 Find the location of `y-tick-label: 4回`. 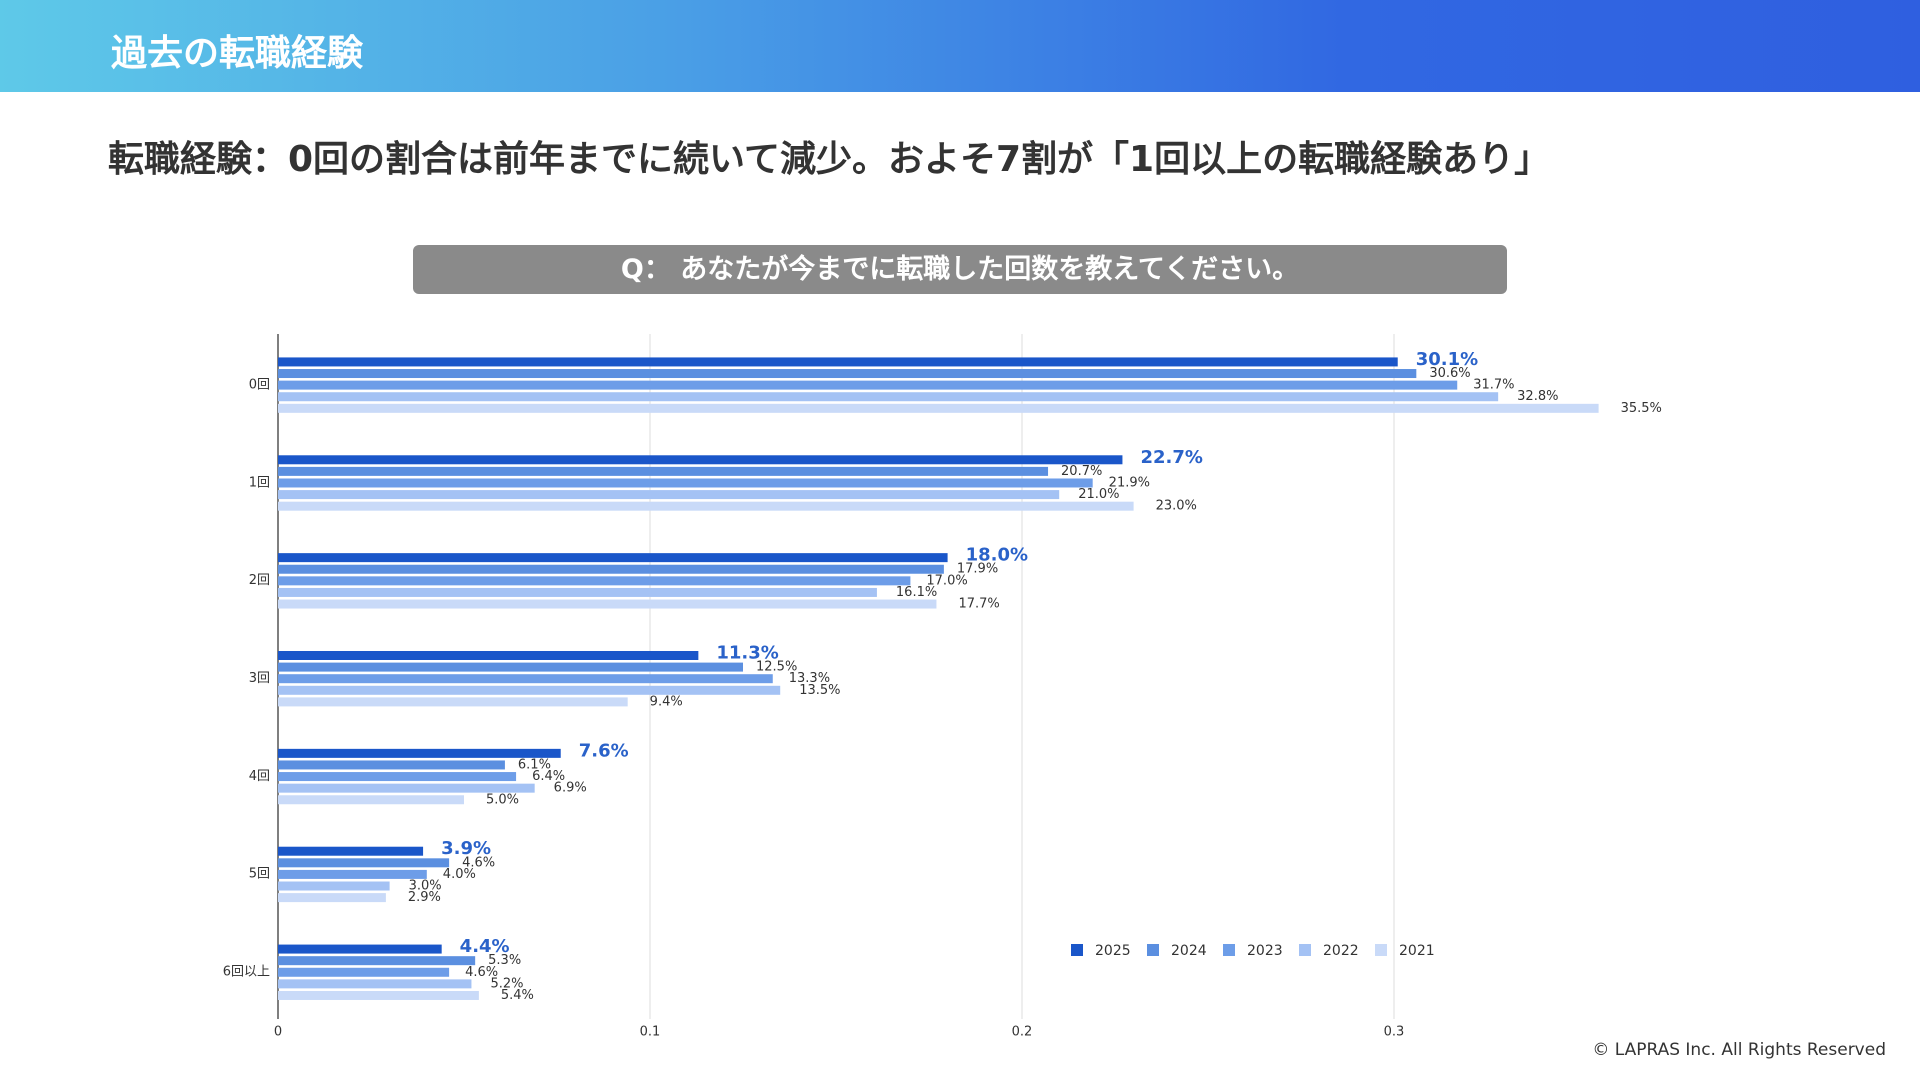

y-tick-label: 4回 is located at coordinates (259, 776).